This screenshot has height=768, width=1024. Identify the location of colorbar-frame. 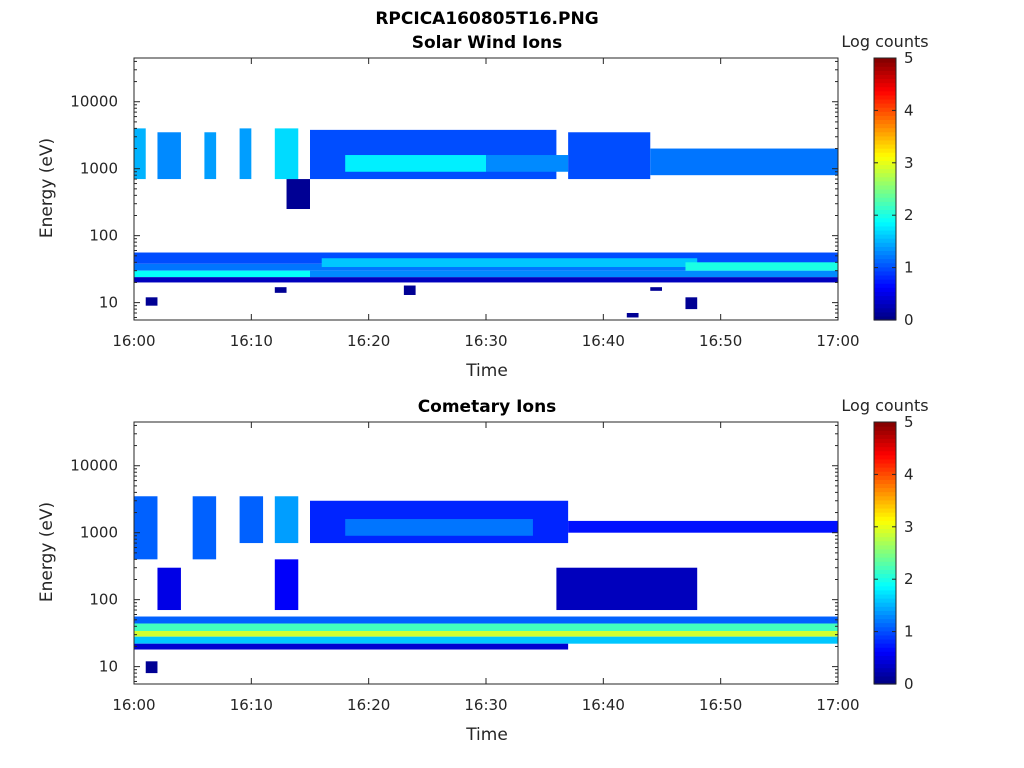
(885, 189).